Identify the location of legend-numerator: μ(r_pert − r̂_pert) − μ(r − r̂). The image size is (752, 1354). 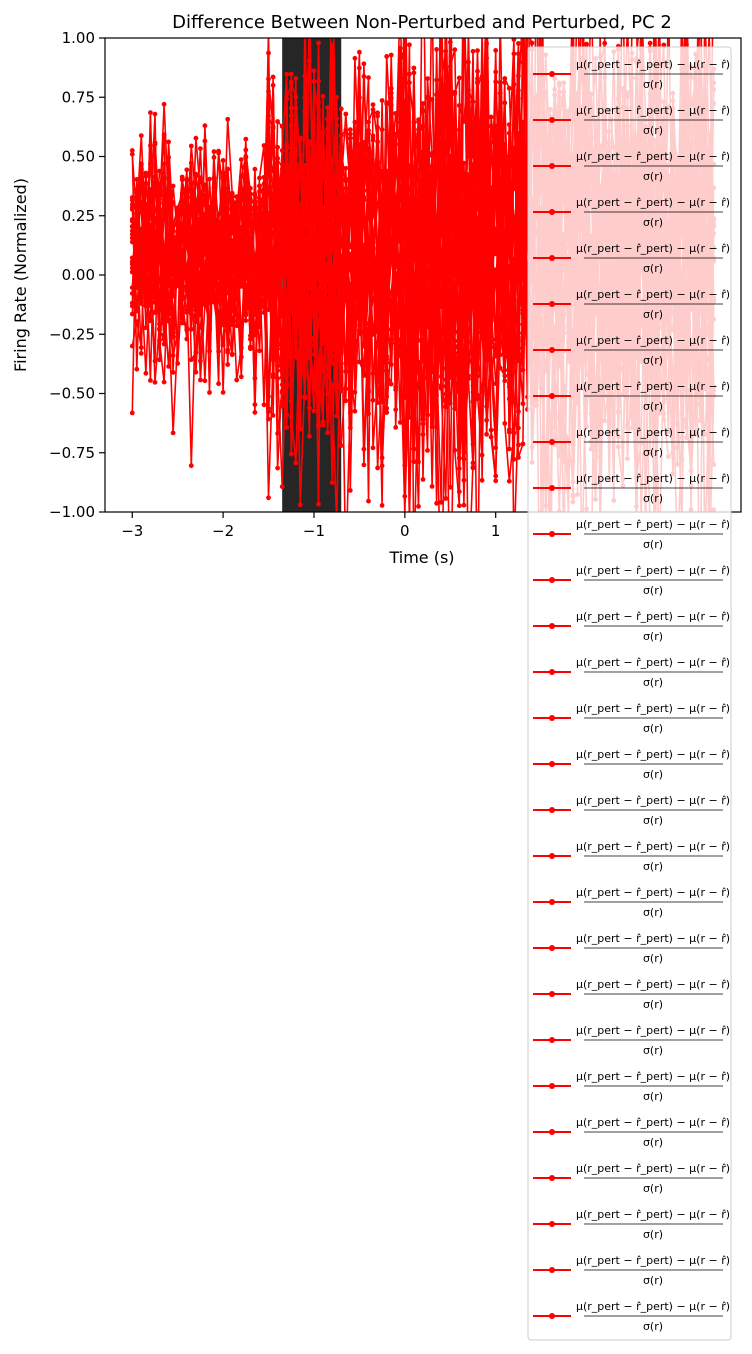
(653, 1076).